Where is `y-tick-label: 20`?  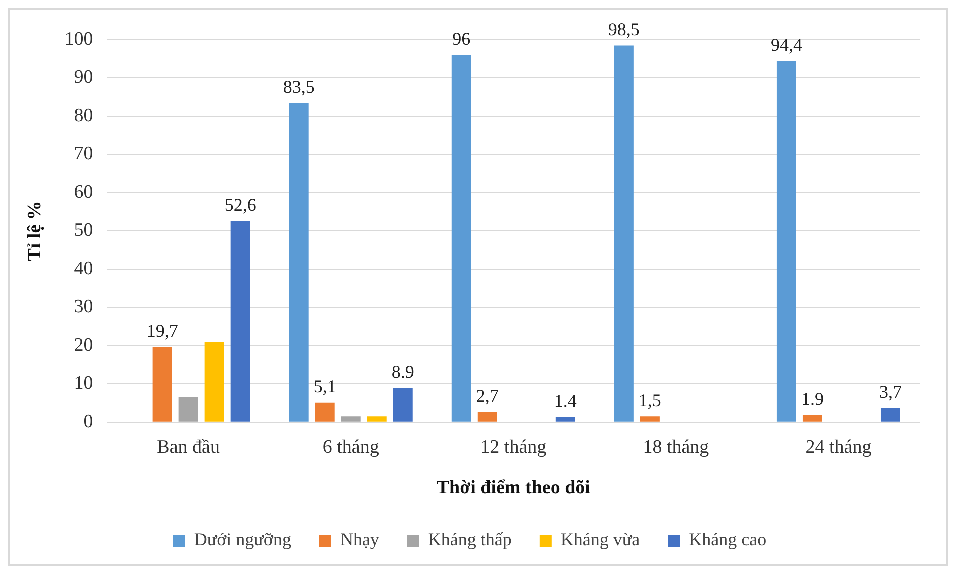 y-tick-label: 20 is located at coordinates (84, 345).